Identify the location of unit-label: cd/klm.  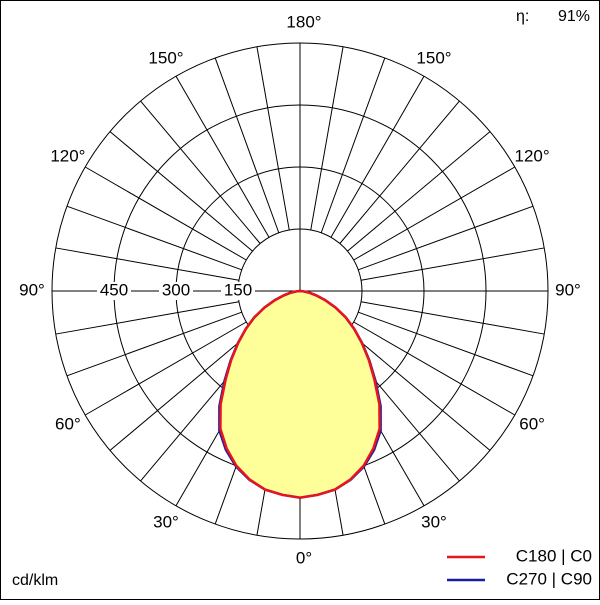
(35, 580).